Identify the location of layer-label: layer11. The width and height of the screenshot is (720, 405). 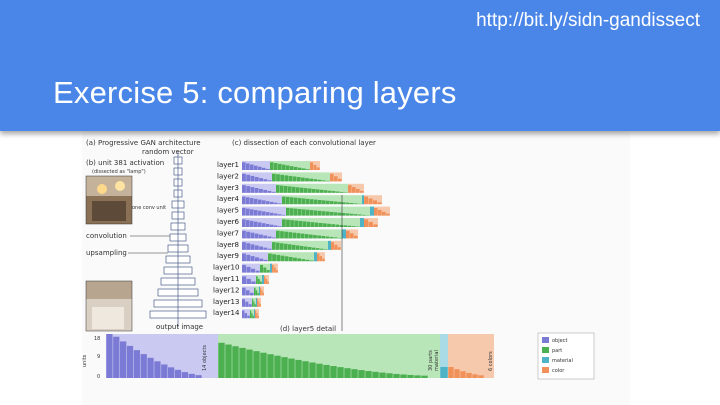
(226, 279).